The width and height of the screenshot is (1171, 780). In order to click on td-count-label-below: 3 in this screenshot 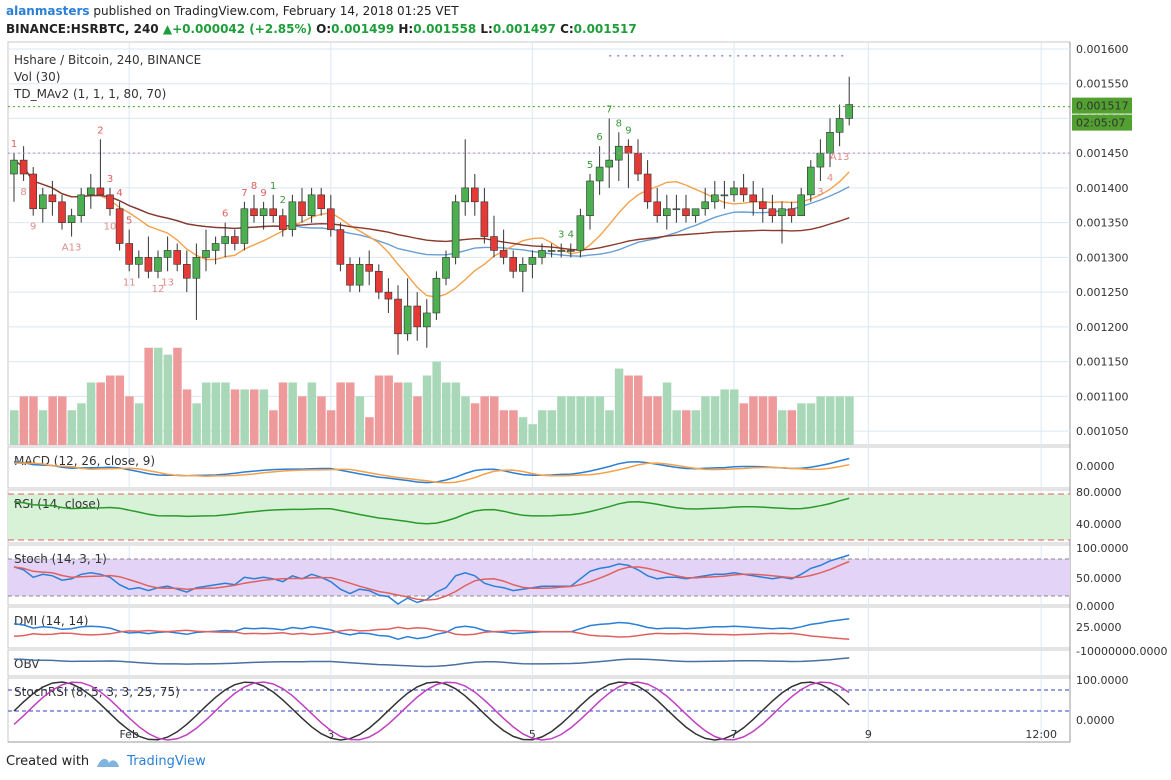, I will do `click(820, 192)`.